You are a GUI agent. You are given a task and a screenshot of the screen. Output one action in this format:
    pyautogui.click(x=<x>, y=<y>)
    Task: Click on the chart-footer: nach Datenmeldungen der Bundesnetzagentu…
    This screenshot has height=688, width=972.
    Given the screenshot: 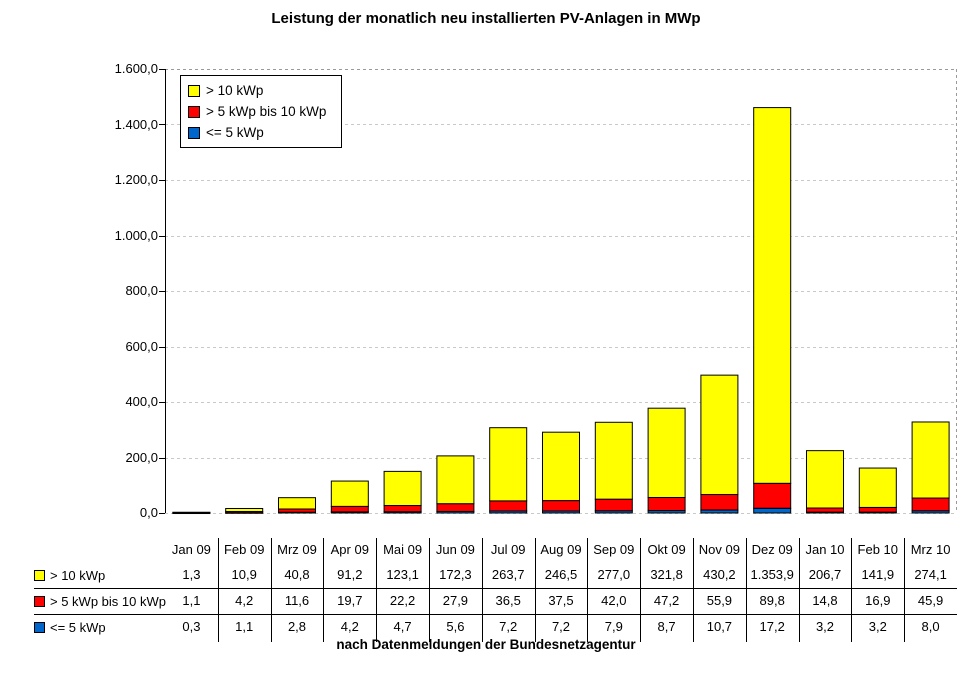 What is the action you would take?
    pyautogui.click(x=486, y=644)
    